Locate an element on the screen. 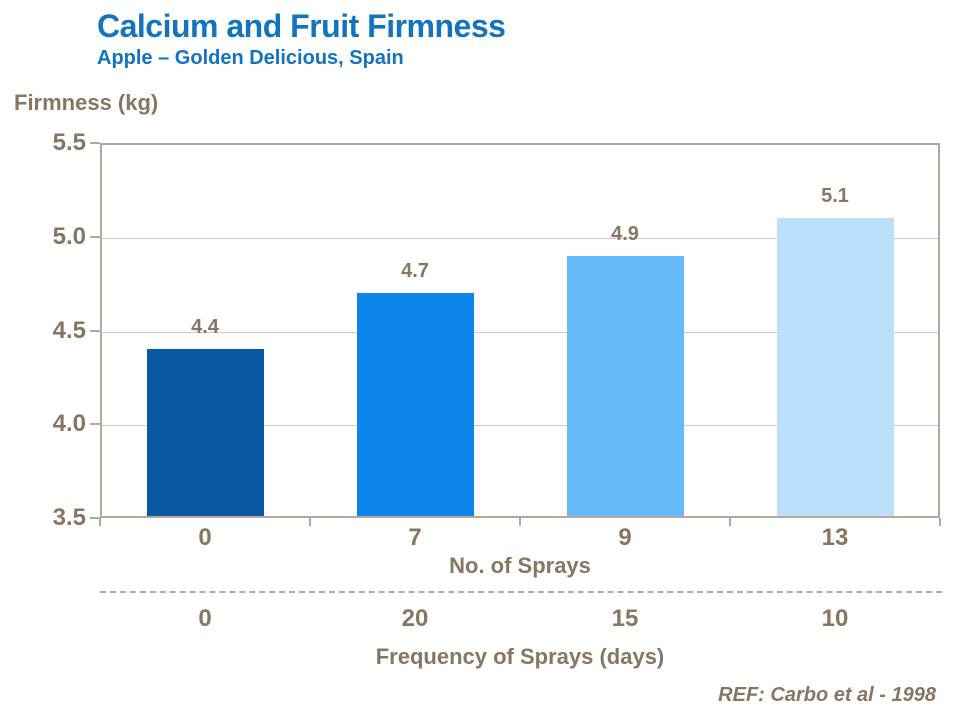 Image resolution: width=960 pixels, height=720 pixels. chart-title: Calcium and Fruit Firmness is located at coordinates (301, 26).